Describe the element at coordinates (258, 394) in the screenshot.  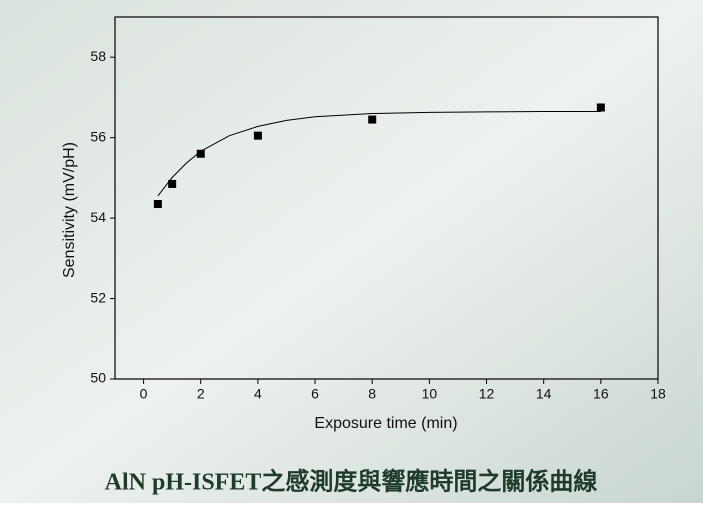
I see `x-tick-label: 4` at that location.